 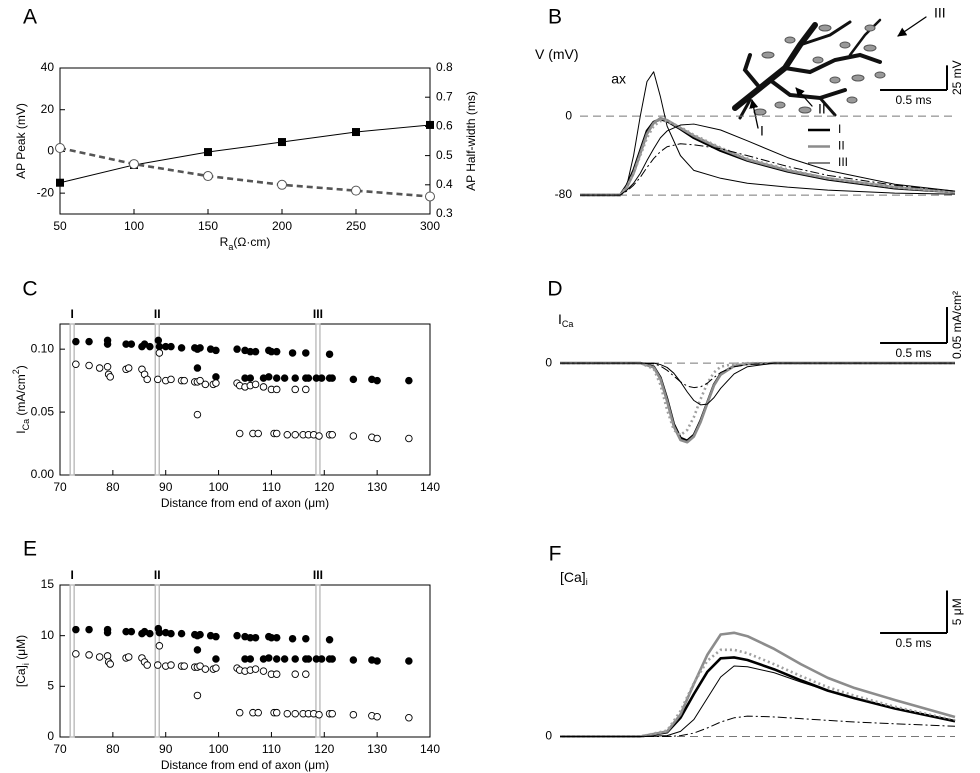 What do you see at coordinates (957, 325) in the screenshot?
I see `scale-bar-y-label: 0.05 mA/cm²` at bounding box center [957, 325].